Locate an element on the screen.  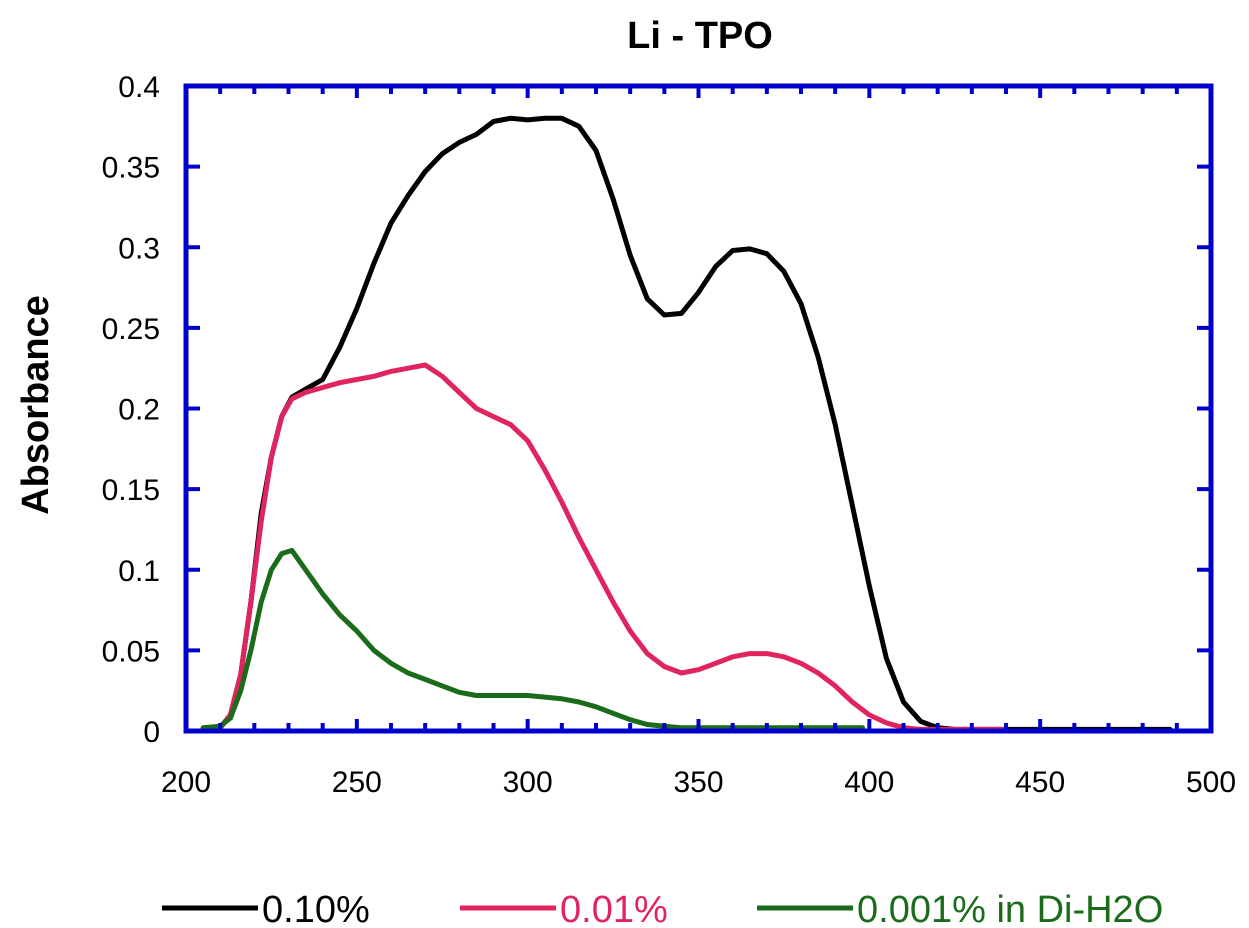
x-tick-label: 450 is located at coordinates (1040, 782).